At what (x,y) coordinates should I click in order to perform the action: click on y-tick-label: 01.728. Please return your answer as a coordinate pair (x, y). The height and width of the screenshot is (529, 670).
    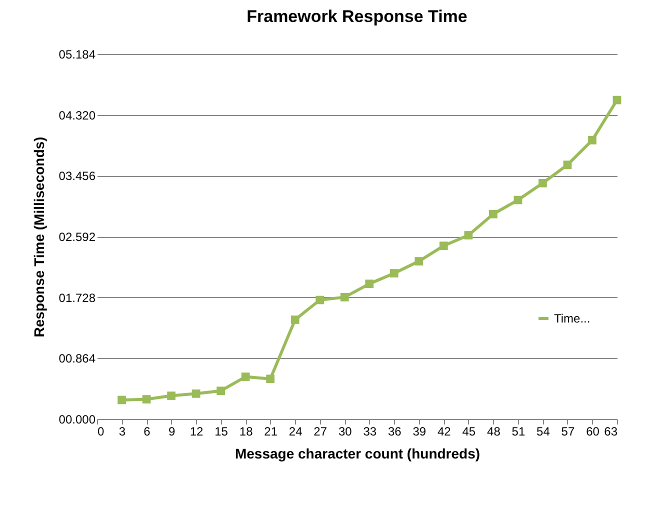
    Looking at the image, I should click on (77, 297).